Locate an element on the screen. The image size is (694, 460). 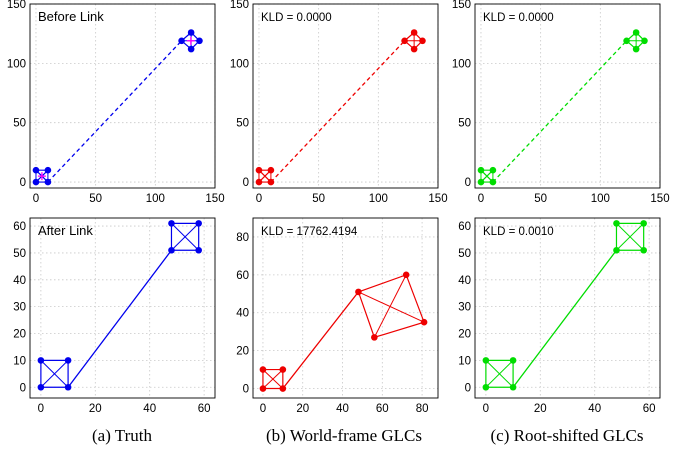
annotation-label: KLD = 0.0010 is located at coordinates (518, 232).